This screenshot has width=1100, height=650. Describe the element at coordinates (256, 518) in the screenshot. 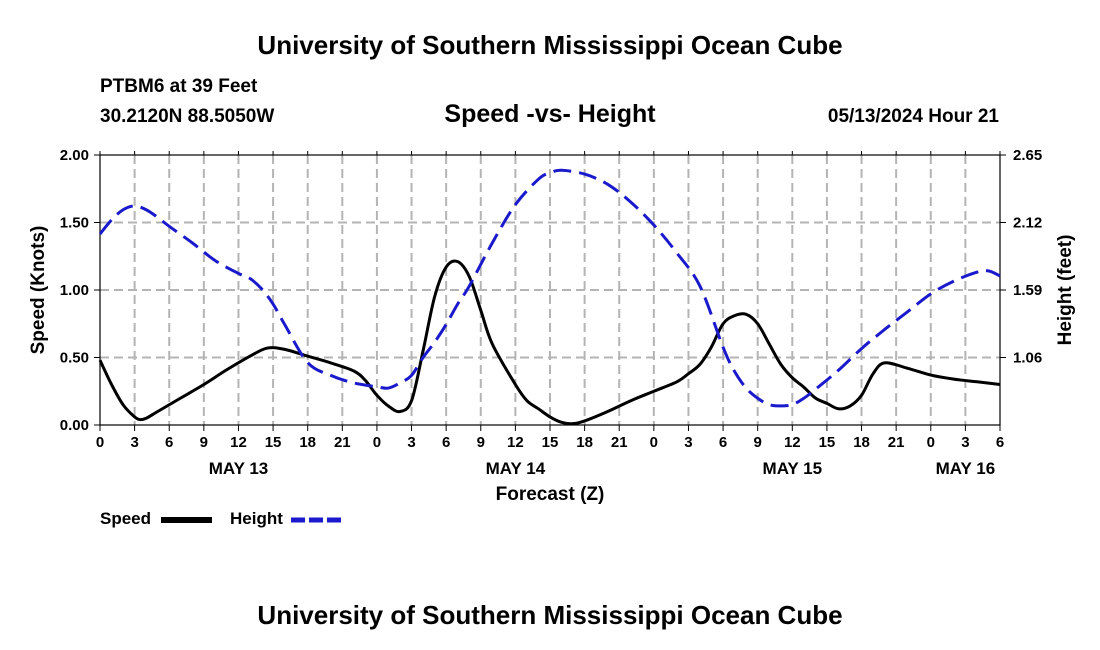

I see `legend-height-label: Height` at that location.